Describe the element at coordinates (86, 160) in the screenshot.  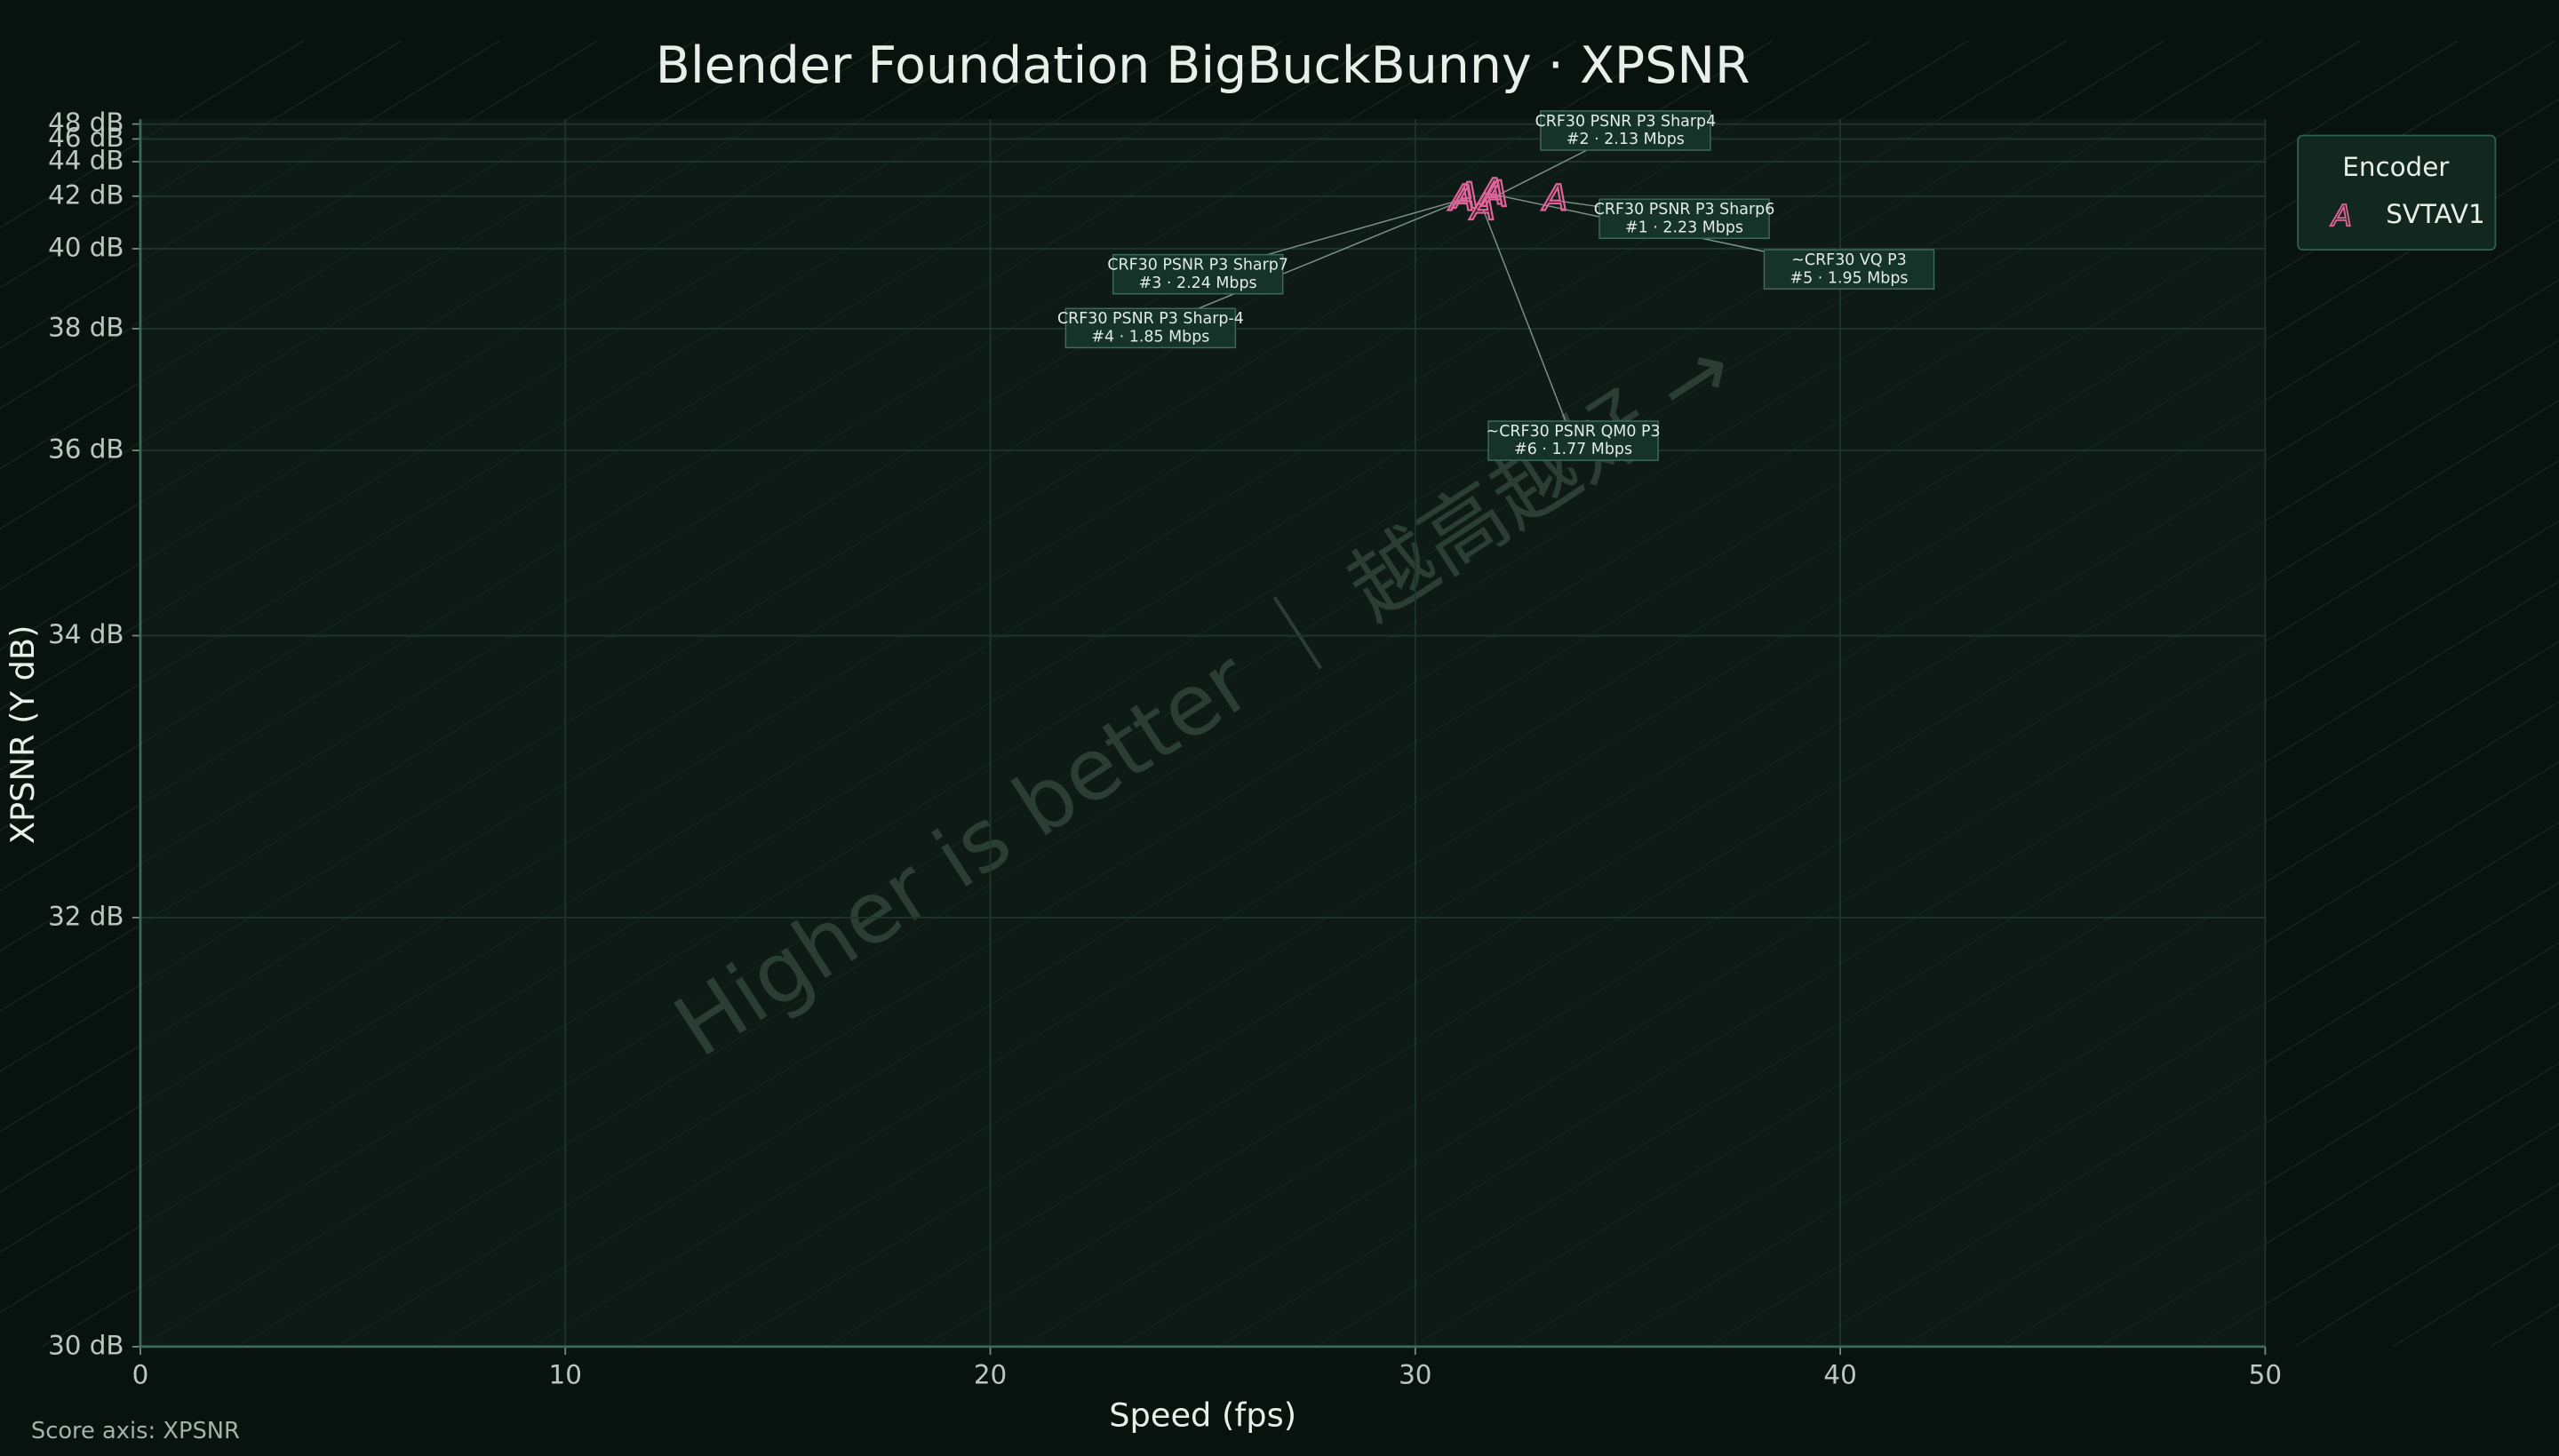
I see `y-tick-label: 44 dB` at that location.